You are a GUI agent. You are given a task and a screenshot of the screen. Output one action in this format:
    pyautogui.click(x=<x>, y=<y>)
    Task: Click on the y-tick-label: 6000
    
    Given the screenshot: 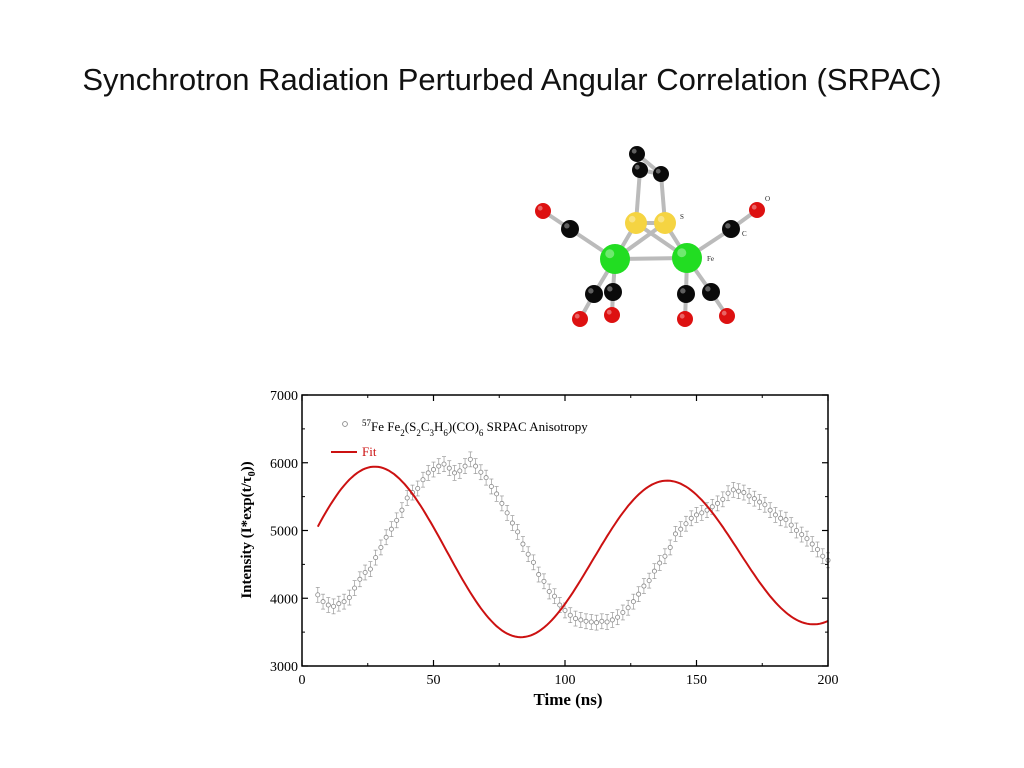 What is the action you would take?
    pyautogui.click(x=284, y=464)
    